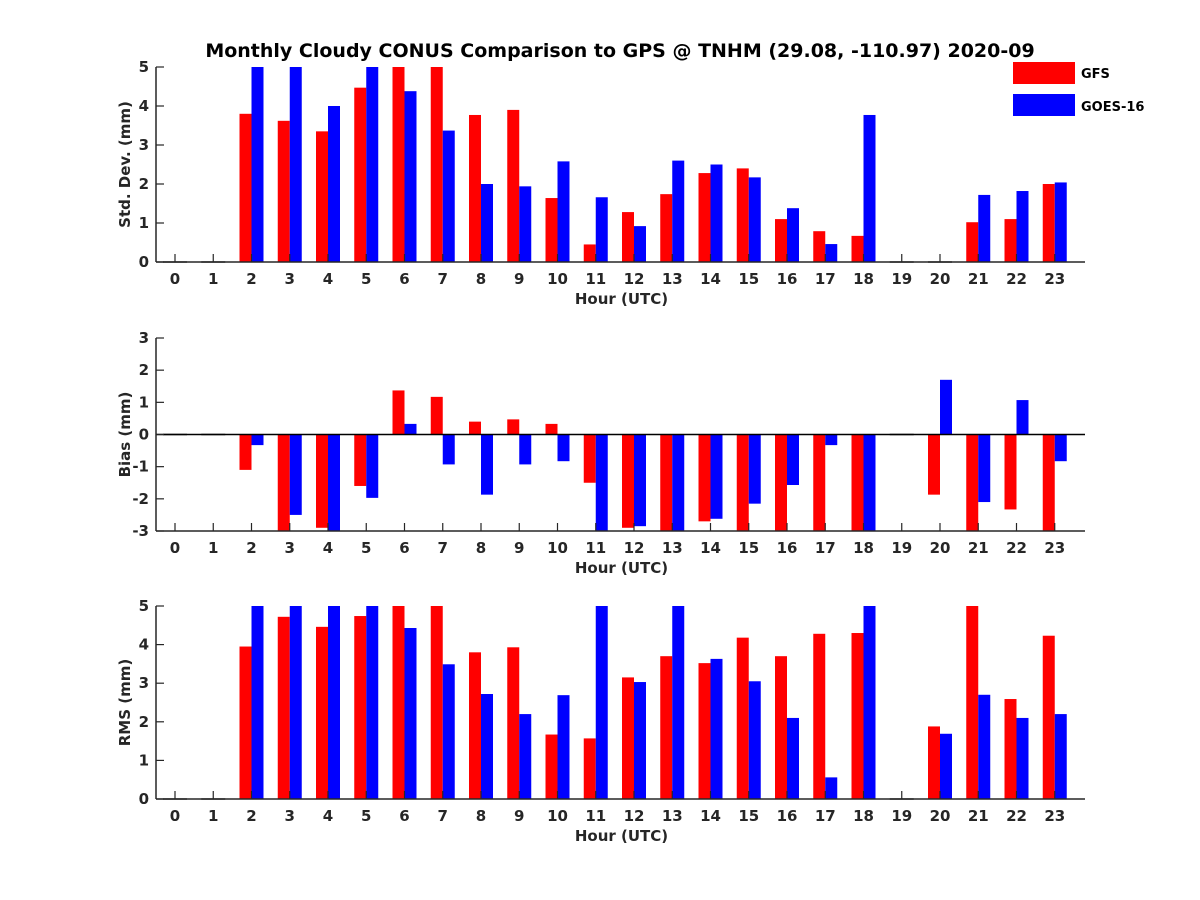 This screenshot has height=900, width=1200. I want to click on bar-stddev-goes16-h8, so click(487, 223).